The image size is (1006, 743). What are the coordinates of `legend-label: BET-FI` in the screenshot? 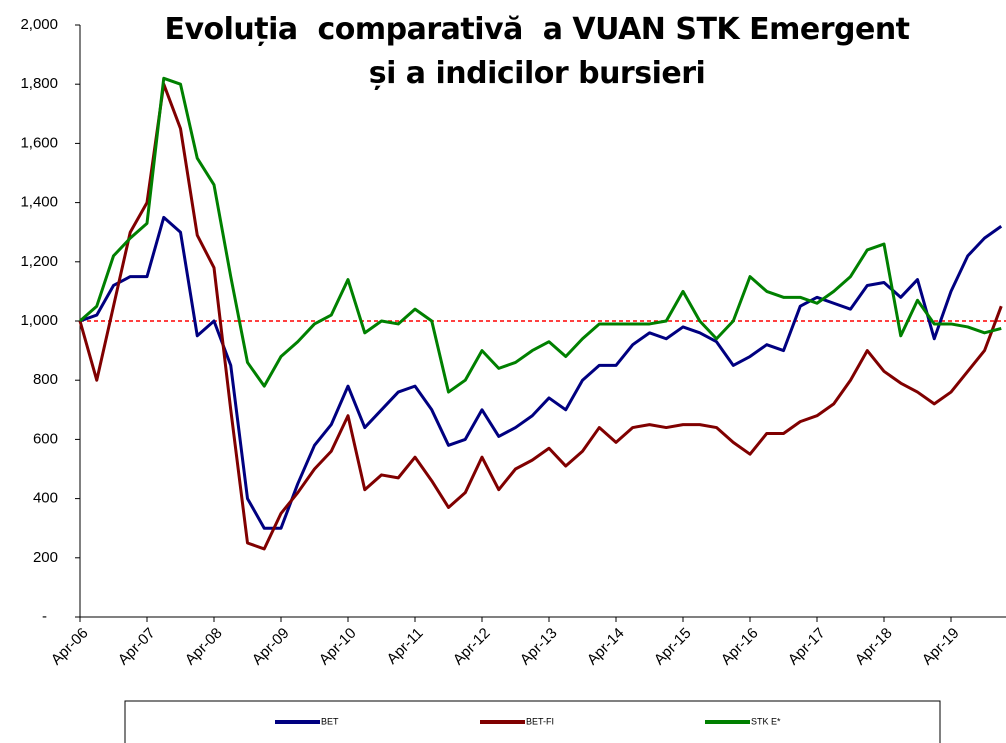 It's located at (540, 721).